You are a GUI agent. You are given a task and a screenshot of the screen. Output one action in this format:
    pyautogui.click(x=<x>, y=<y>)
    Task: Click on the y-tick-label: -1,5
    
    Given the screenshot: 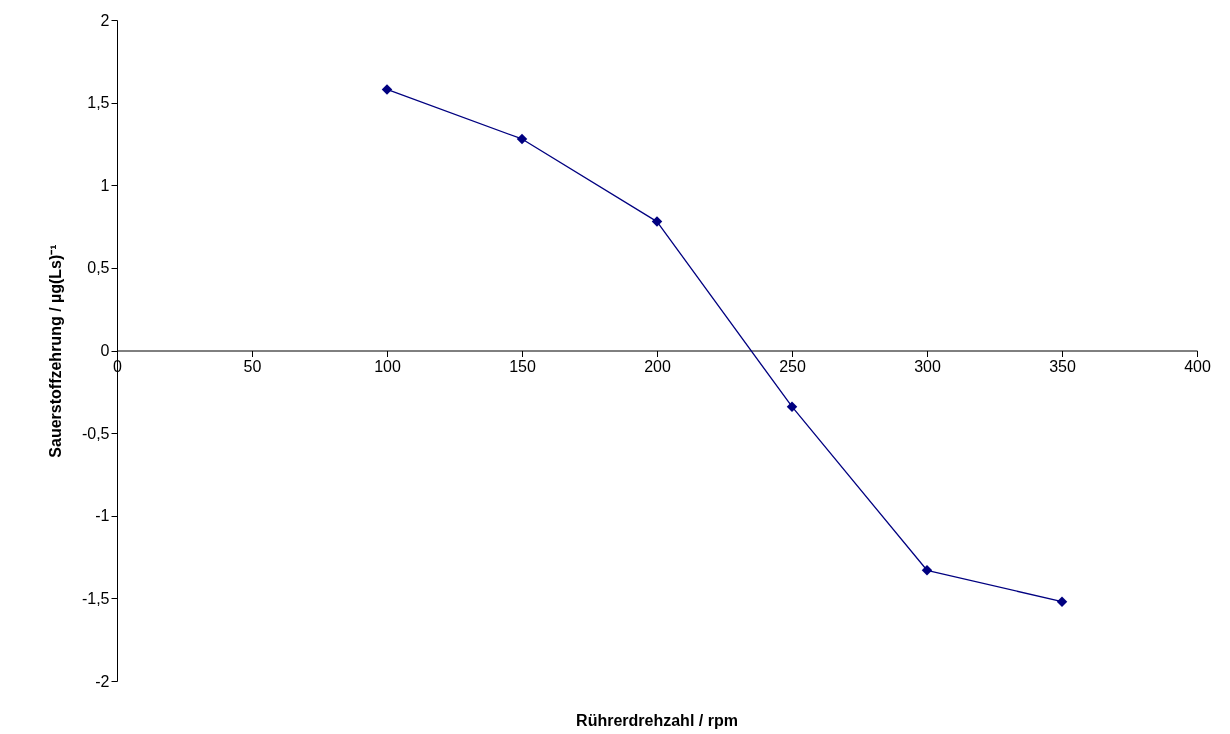 What is the action you would take?
    pyautogui.click(x=95, y=598)
    